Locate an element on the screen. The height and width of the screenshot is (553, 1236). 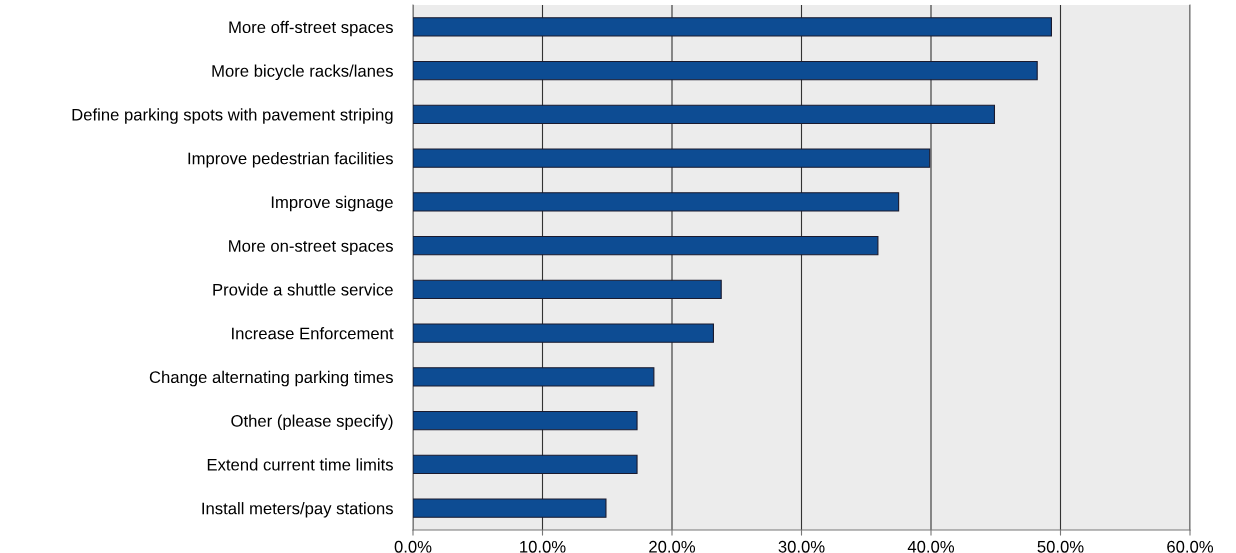
y-tick-label: More off-street spaces is located at coordinates (311, 28).